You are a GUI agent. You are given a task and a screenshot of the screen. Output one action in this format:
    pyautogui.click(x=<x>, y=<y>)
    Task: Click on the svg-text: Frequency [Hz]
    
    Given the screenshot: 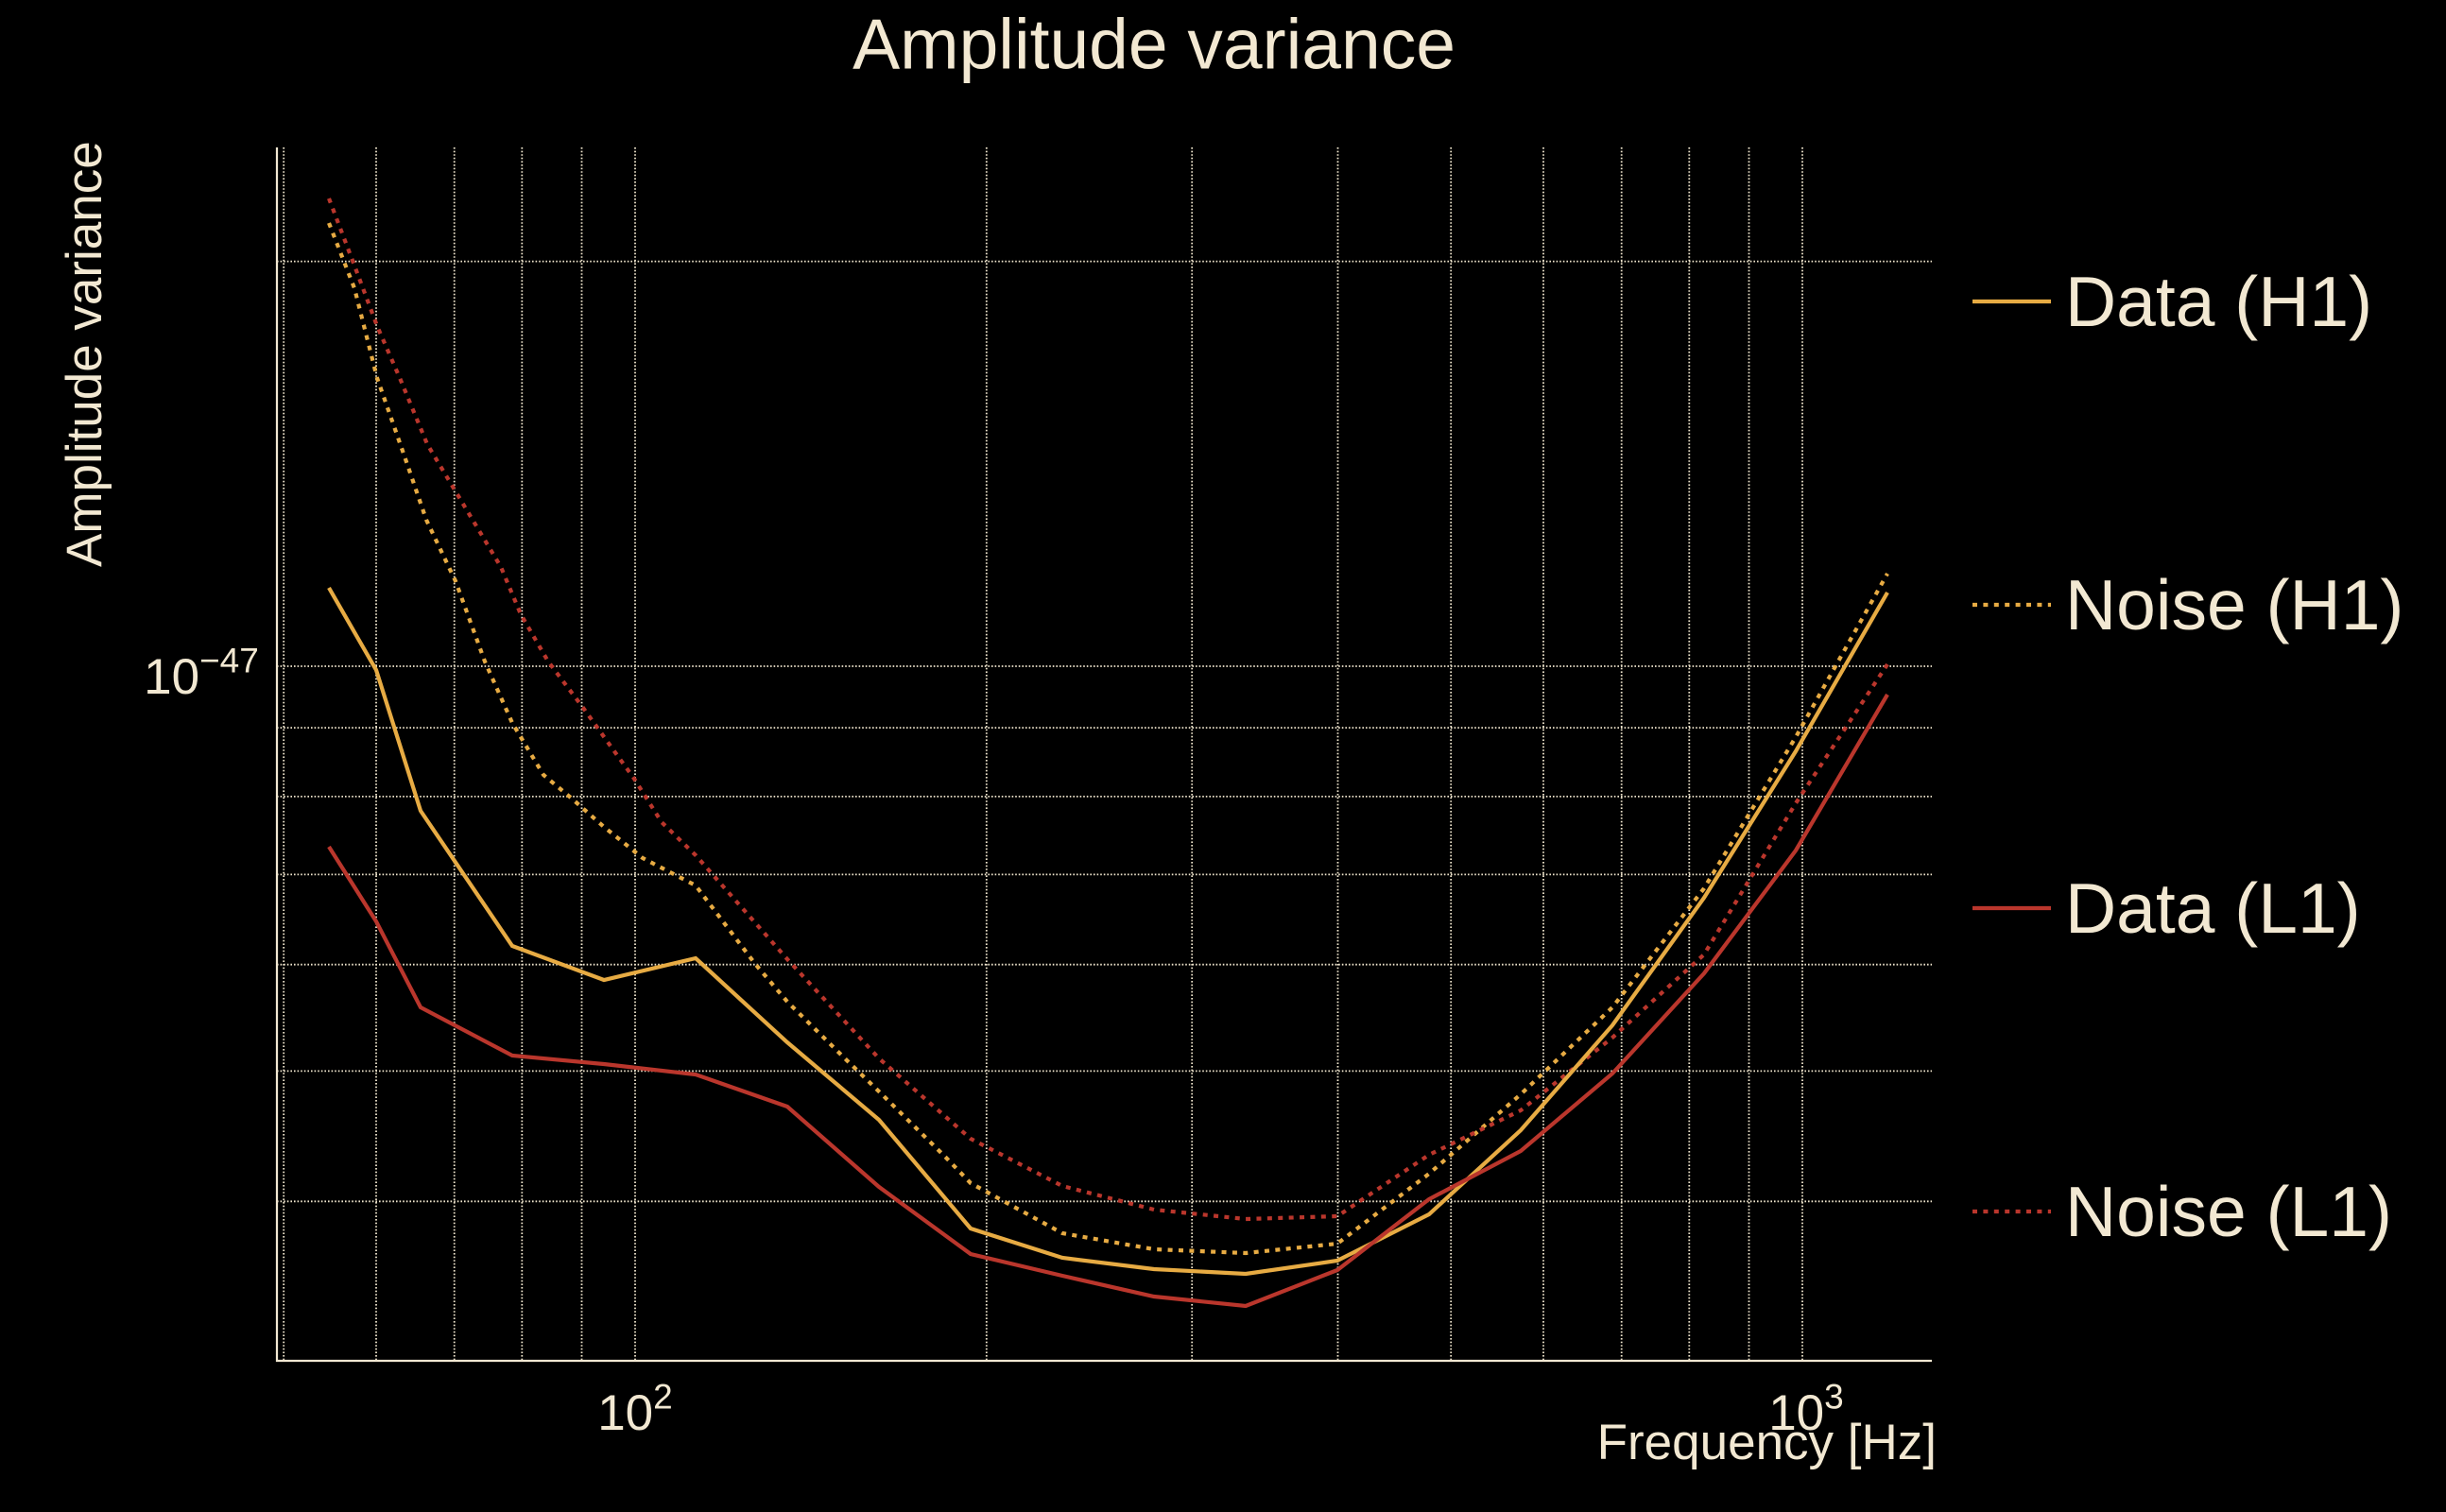 What is the action you would take?
    pyautogui.click(x=1767, y=1442)
    